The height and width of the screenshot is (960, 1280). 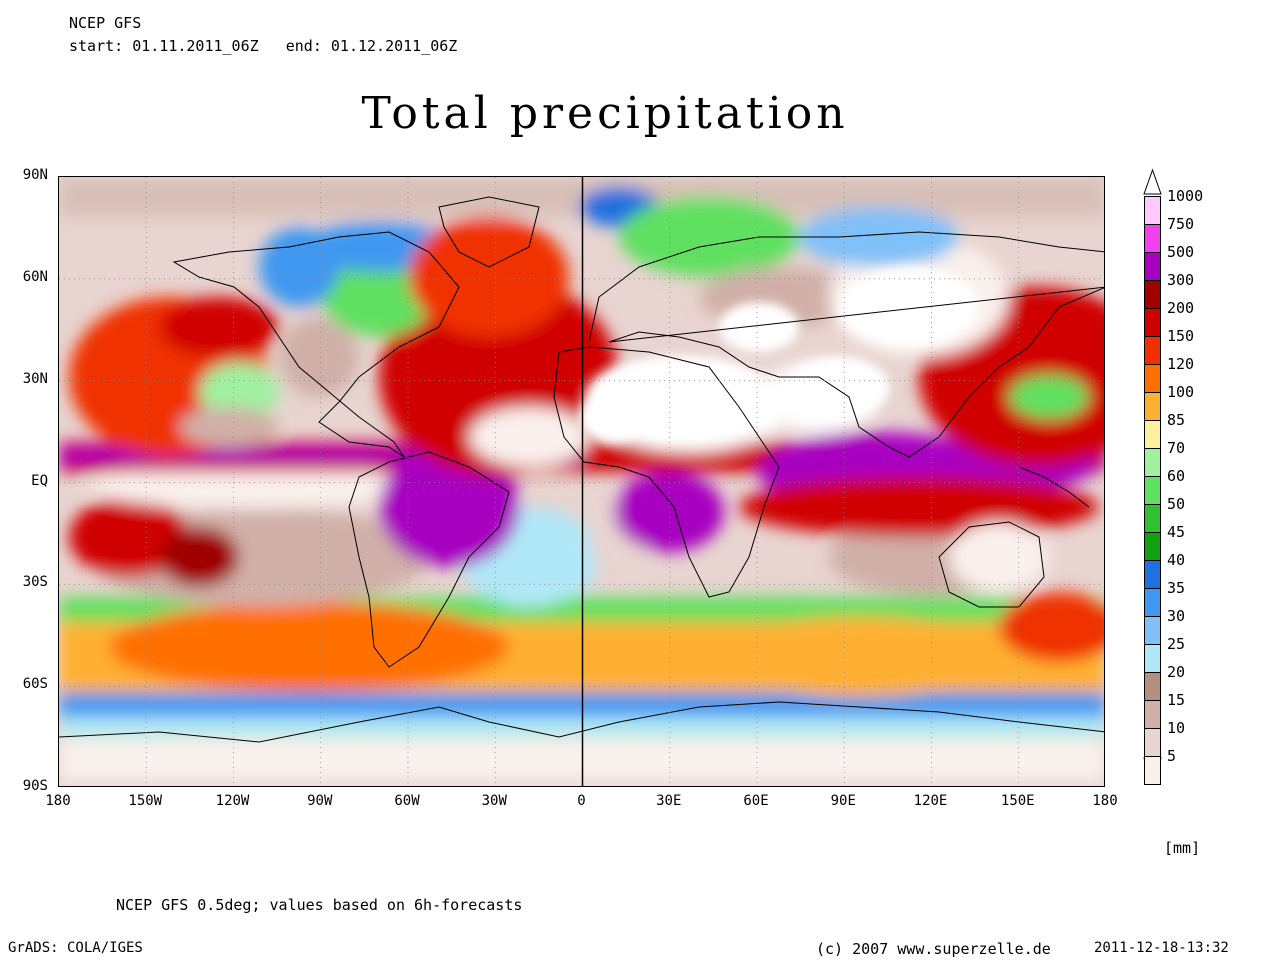 What do you see at coordinates (1152, 181) in the screenshot?
I see `legend-up-arrow` at bounding box center [1152, 181].